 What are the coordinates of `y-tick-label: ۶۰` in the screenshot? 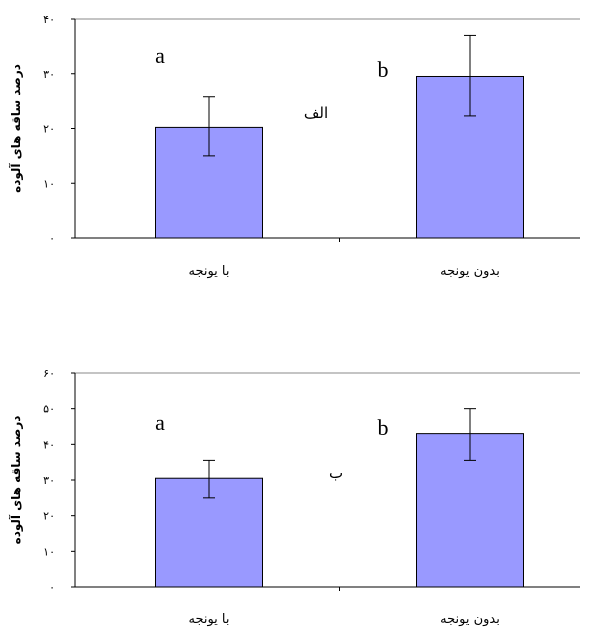 It's located at (49, 373).